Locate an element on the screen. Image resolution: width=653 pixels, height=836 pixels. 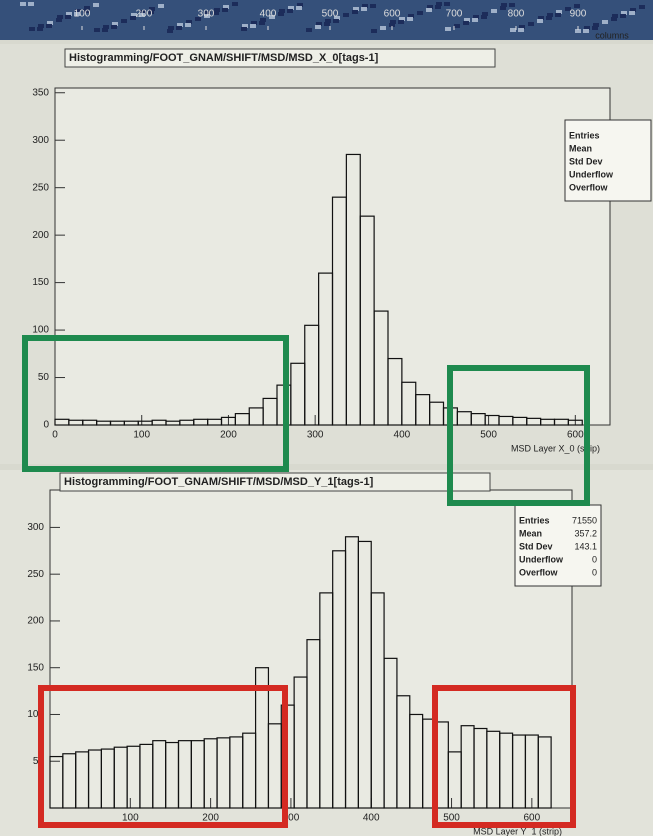
x-tick-label: 700 is located at coordinates (454, 14).